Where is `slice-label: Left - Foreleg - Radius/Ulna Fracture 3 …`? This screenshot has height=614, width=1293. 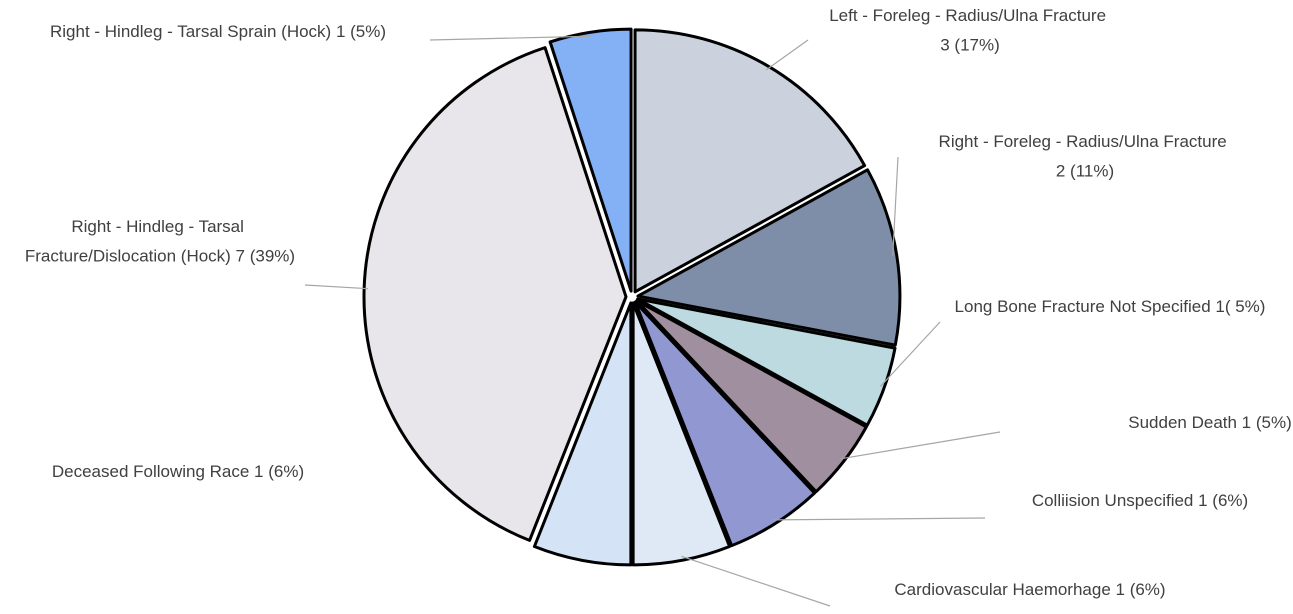 slice-label: Left - Foreleg - Radius/Ulna Fracture 3 … is located at coordinates (970, 30).